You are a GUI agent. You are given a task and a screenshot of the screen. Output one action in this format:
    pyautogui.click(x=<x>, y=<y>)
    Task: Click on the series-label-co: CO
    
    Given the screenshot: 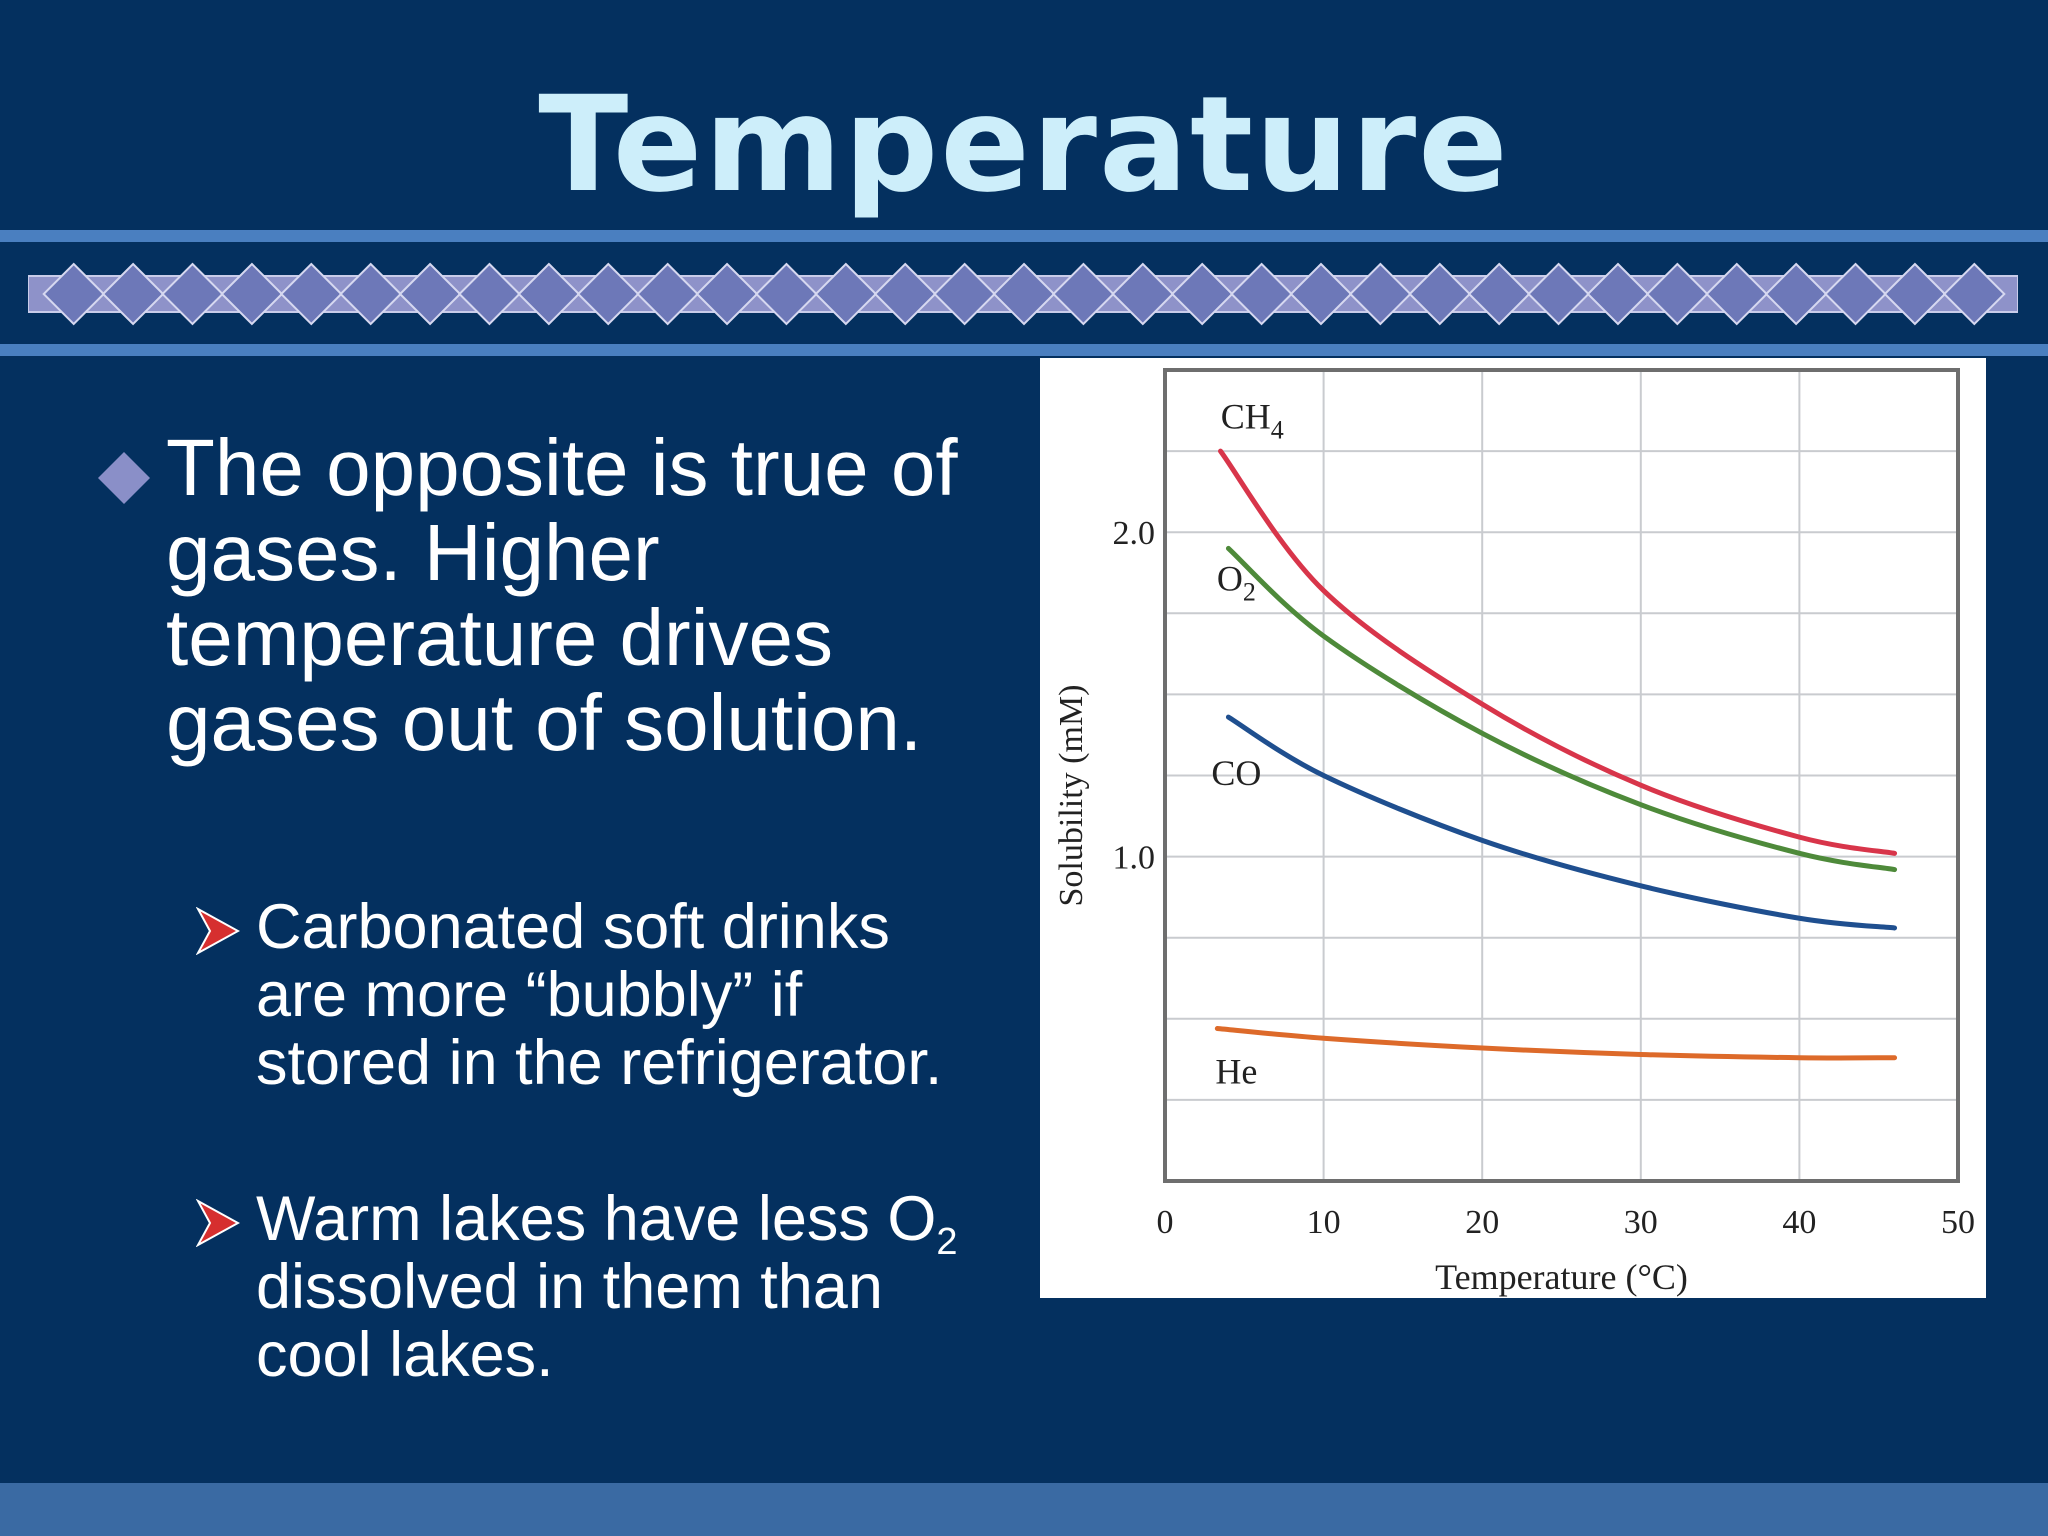 What is the action you would take?
    pyautogui.click(x=1236, y=773)
    